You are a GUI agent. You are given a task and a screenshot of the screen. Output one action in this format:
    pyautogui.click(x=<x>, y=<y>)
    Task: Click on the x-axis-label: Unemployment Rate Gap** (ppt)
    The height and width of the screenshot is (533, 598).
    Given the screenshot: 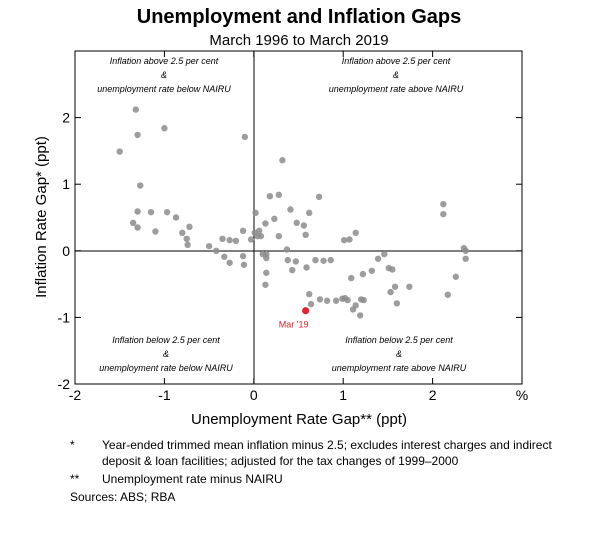 What is the action you would take?
    pyautogui.click(x=299, y=419)
    